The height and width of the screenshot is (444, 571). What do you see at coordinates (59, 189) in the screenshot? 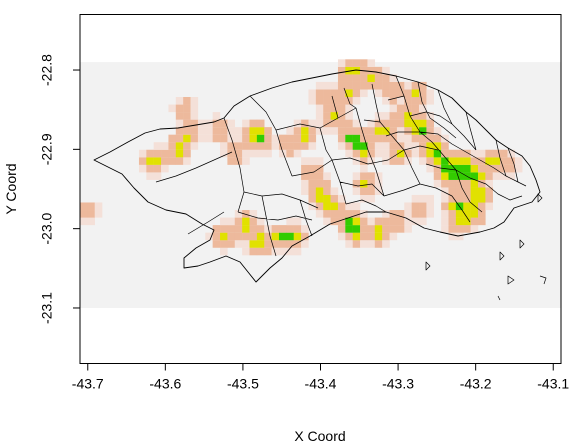
I see `y-axis-ticks: -22.8 -22.9 -23.0 -23.1` at bounding box center [59, 189].